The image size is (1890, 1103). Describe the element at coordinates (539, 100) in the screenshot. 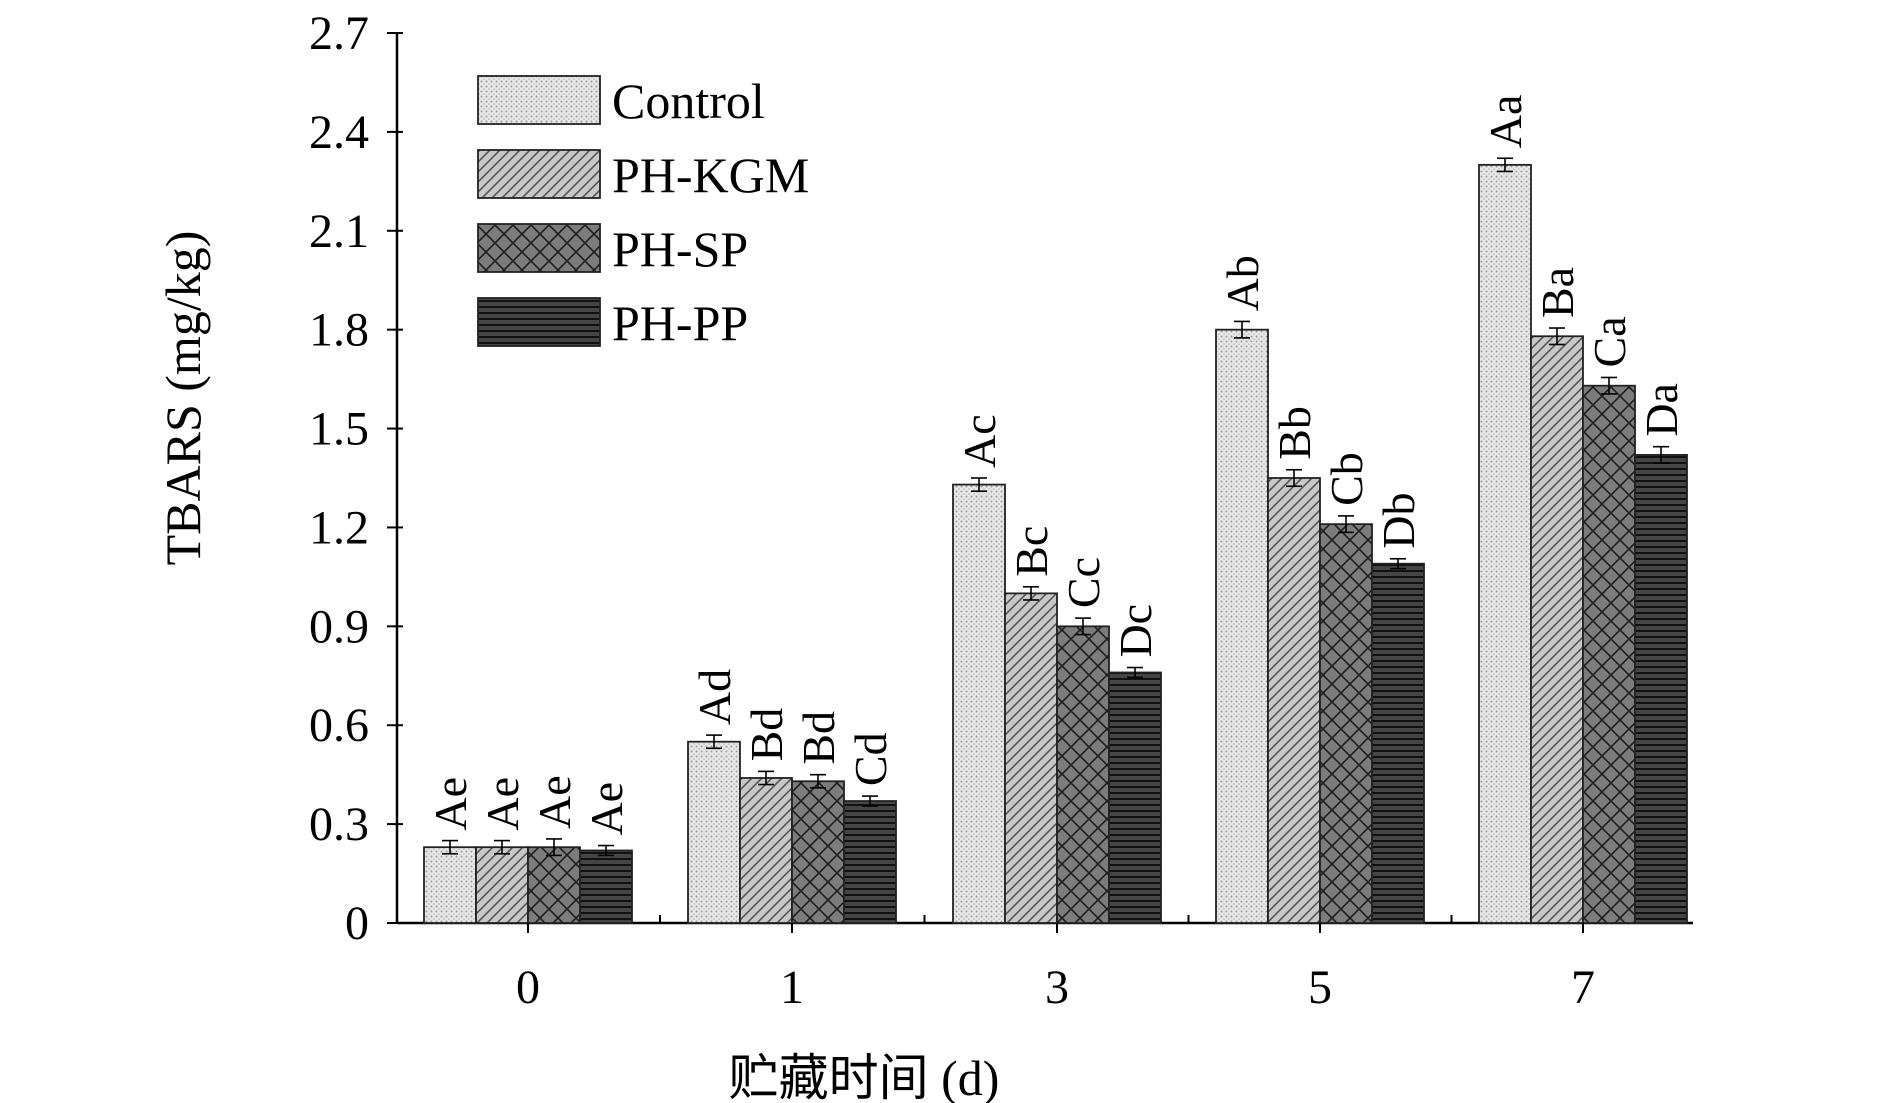

I see `legend-swatch-control` at that location.